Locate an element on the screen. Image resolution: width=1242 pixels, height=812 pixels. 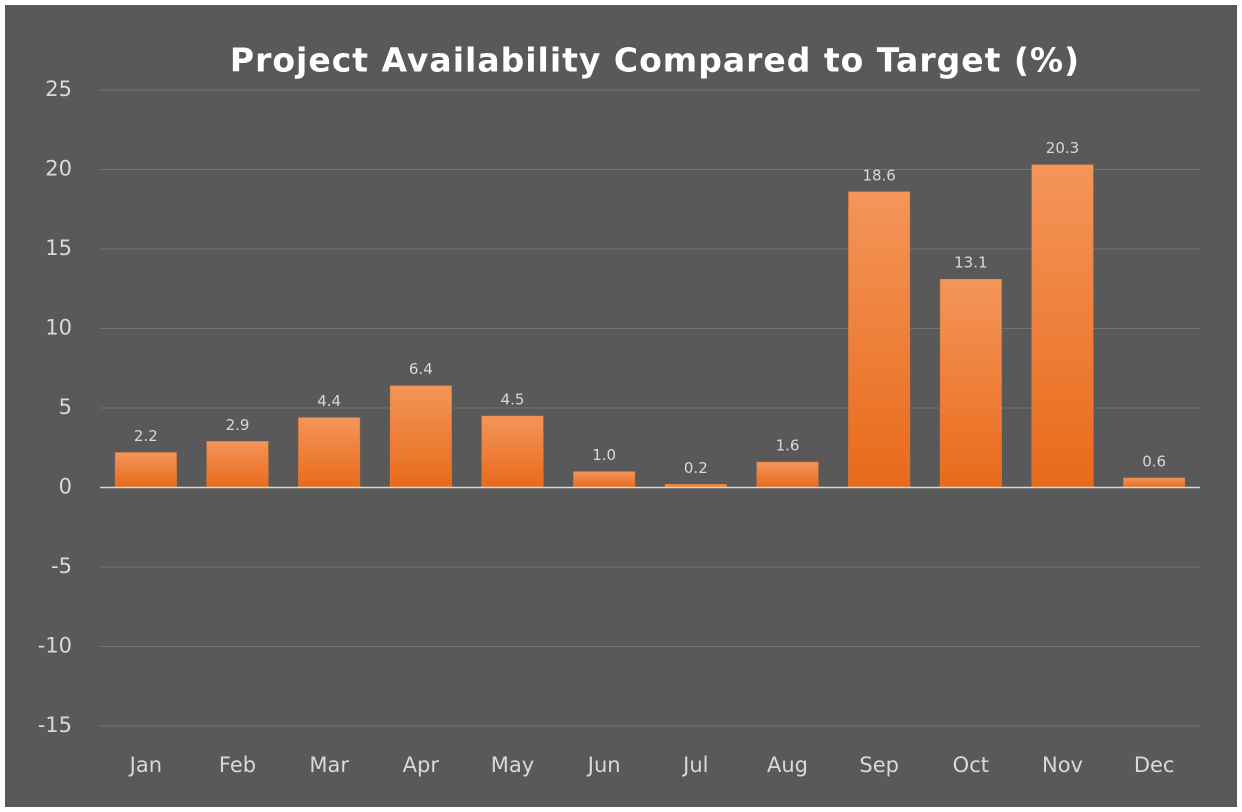
x-tick-label: Aug is located at coordinates (787, 765).